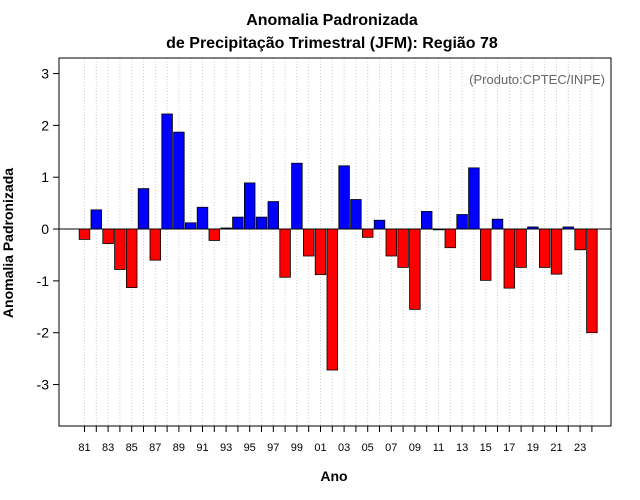 This screenshot has height=500, width=640. What do you see at coordinates (592, 281) in the screenshot?
I see `bar-2024` at bounding box center [592, 281].